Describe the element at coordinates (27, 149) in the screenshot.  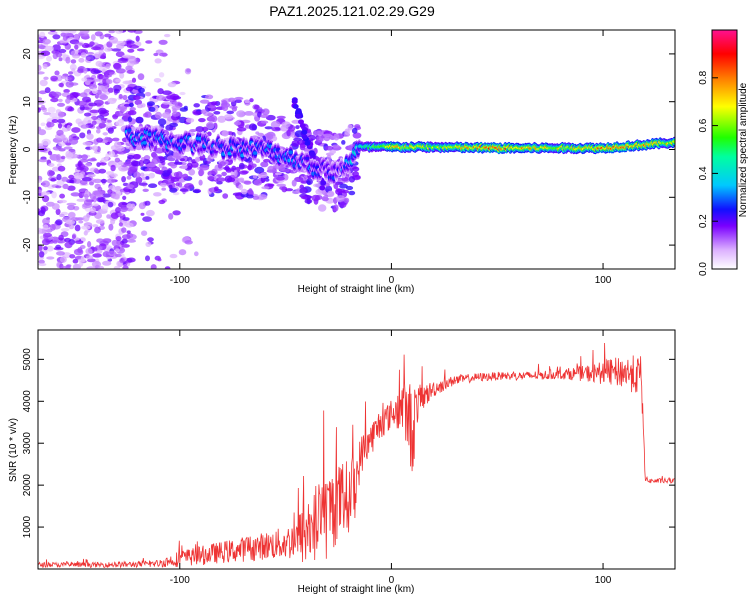
I see `y-tick-label: 0` at that location.